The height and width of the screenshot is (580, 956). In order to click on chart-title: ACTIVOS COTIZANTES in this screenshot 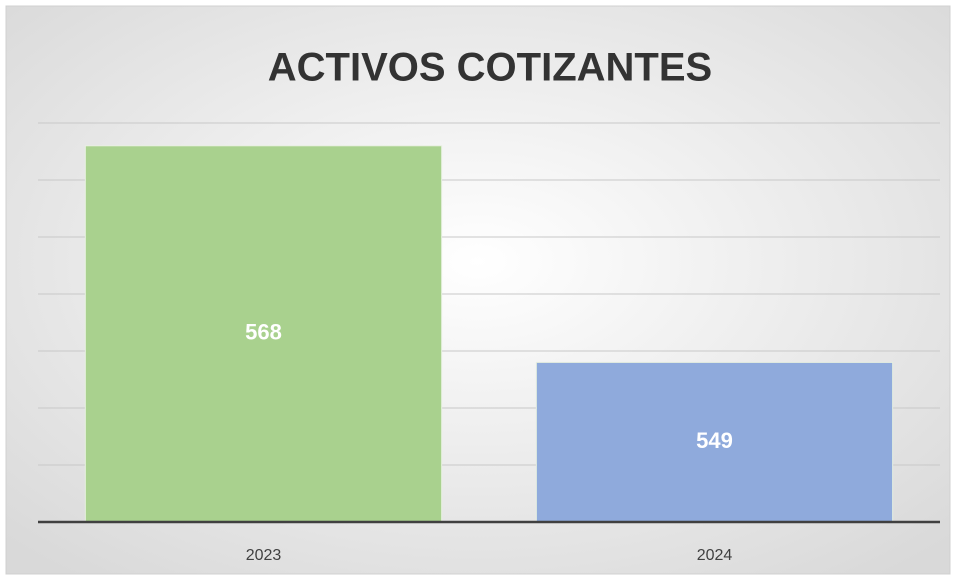, I will do `click(490, 68)`.